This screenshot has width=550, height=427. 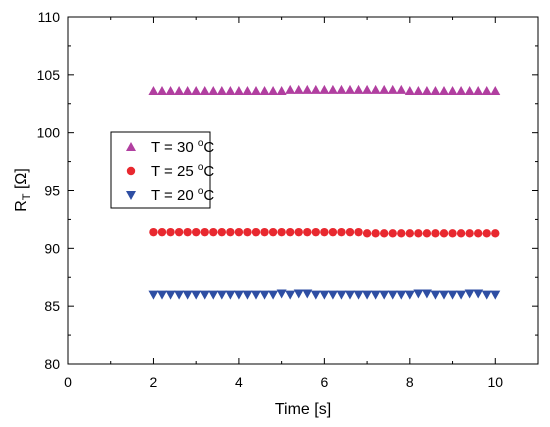 What do you see at coordinates (182, 195) in the screenshot?
I see `legend-label-20: T = 20 oC` at bounding box center [182, 195].